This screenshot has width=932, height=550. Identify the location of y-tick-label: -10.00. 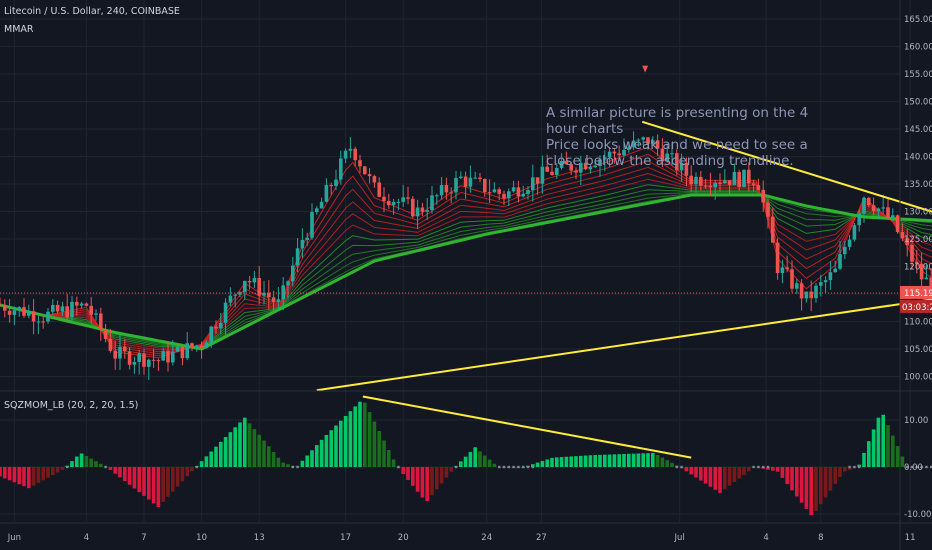
(917, 515).